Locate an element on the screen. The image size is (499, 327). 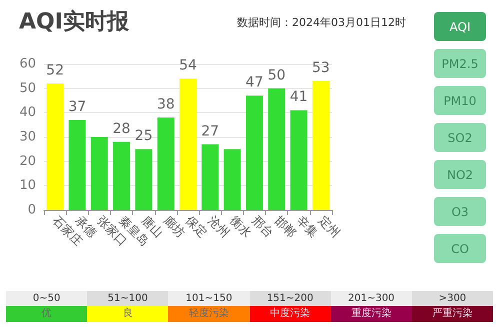
category-label: 中度污染 is located at coordinates (290, 314).